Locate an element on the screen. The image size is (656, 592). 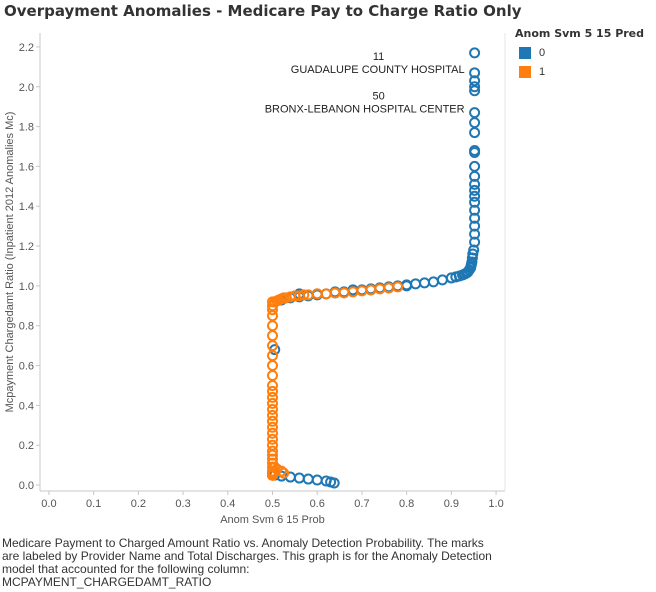
caption-line: MCPAYMENT_CHARGEDAMT_RATIO is located at coordinates (107, 582).